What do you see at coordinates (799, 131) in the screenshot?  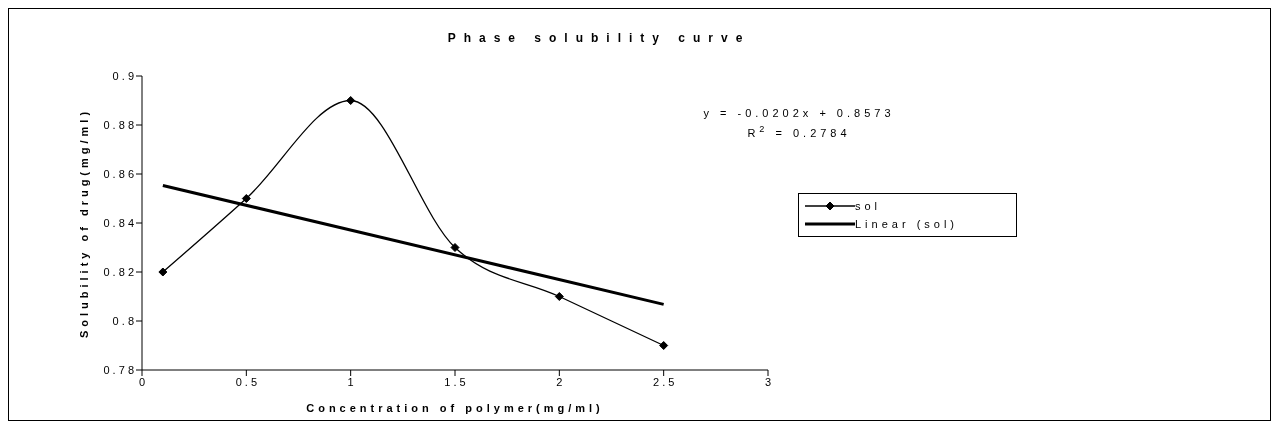 I see `annotation: R$^{2}$ = 0.2784` at bounding box center [799, 131].